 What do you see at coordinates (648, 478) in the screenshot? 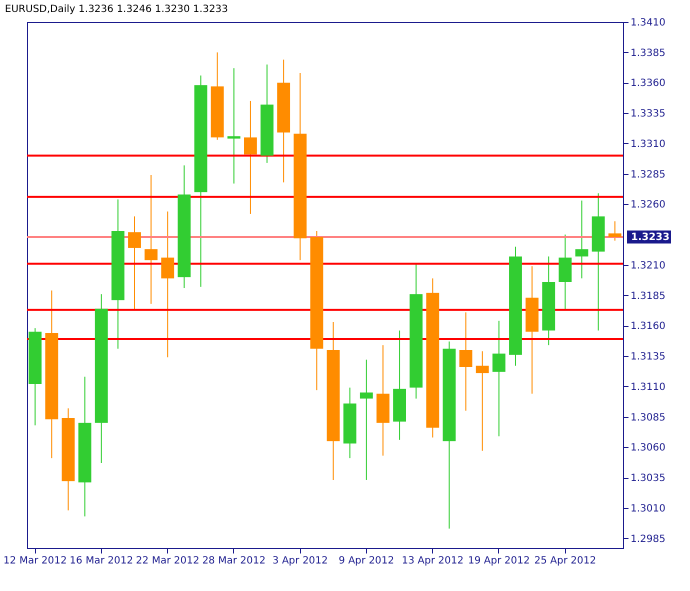
I see `y-tick-label: 1.3035` at bounding box center [648, 478].